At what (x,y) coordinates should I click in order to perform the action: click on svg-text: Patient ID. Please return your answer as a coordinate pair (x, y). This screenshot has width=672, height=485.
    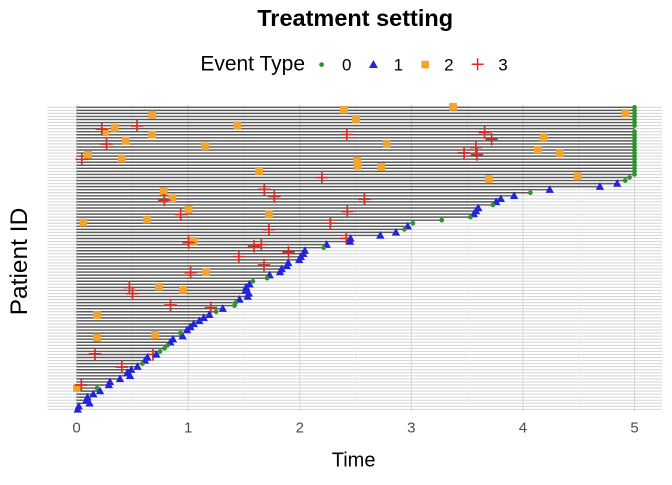
    Looking at the image, I should click on (19, 262).